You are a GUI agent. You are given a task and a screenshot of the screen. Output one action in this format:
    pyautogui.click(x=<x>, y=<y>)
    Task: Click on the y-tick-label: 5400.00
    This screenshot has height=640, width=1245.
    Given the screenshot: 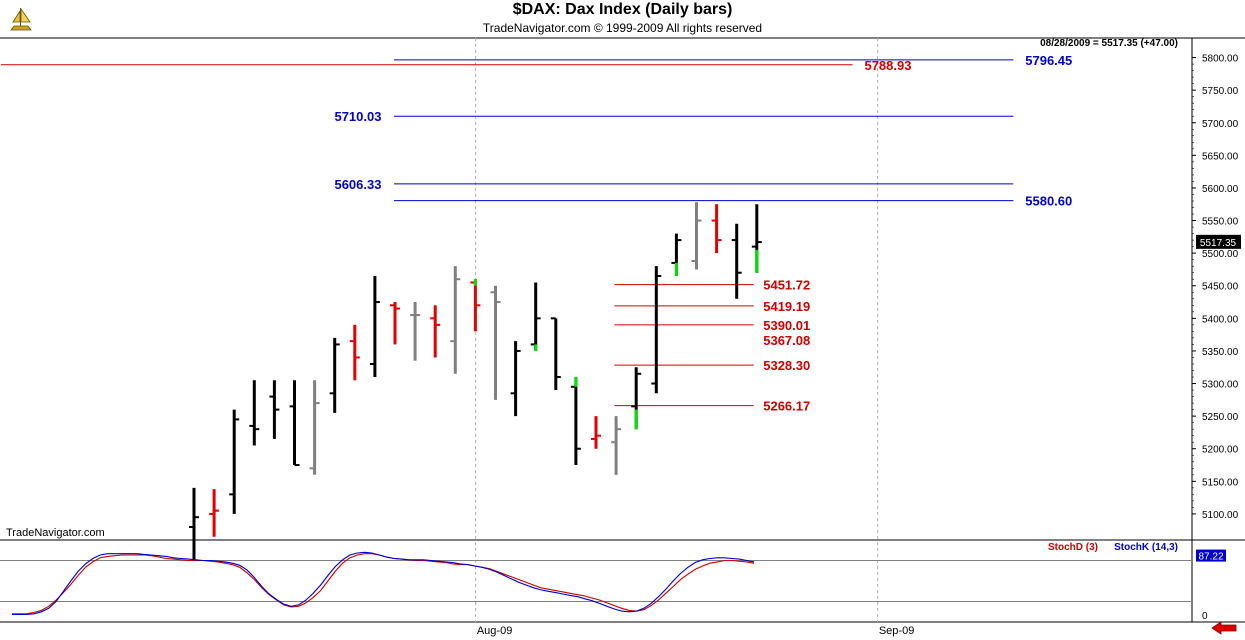 What is the action you would take?
    pyautogui.click(x=1220, y=319)
    